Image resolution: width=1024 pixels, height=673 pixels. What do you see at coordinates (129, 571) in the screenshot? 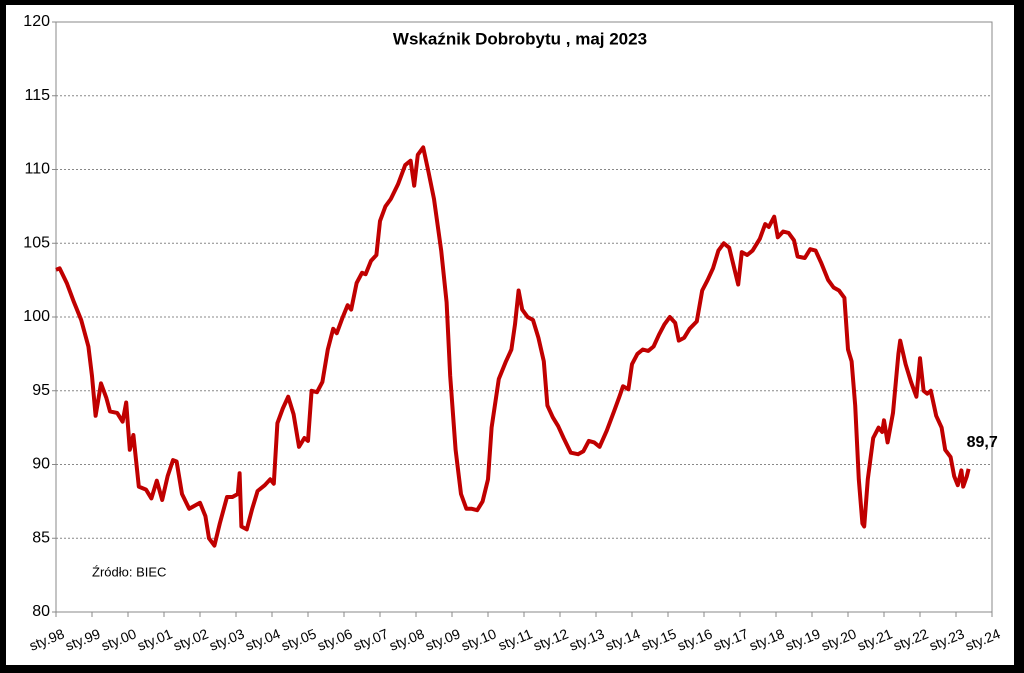
I see `source-note: Źródło: BIEC` at bounding box center [129, 571].